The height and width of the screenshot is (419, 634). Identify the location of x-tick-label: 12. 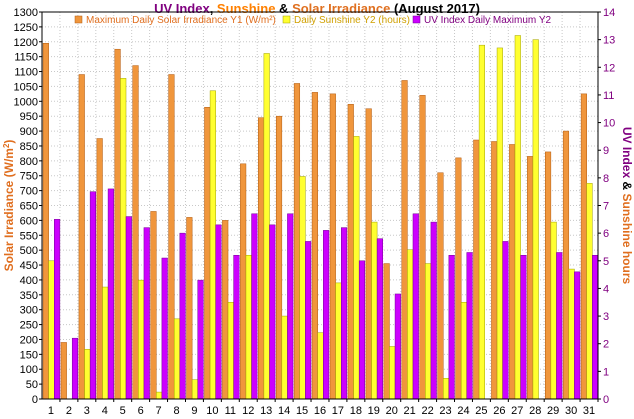
(248, 411).